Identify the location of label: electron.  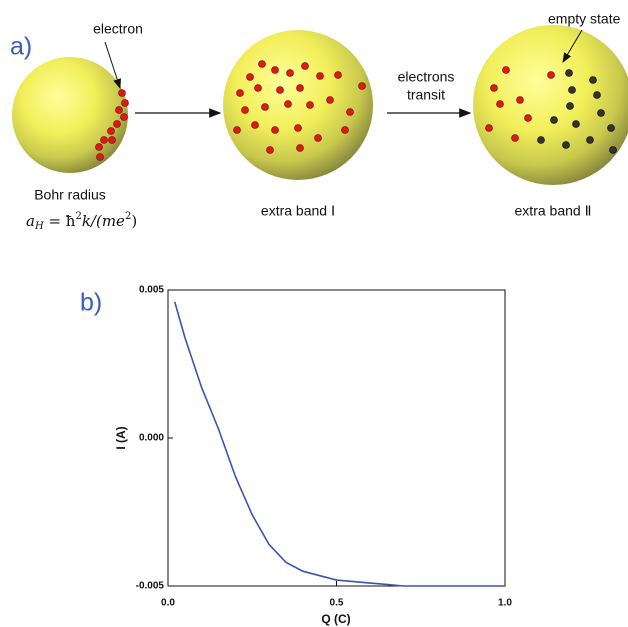
(118, 29).